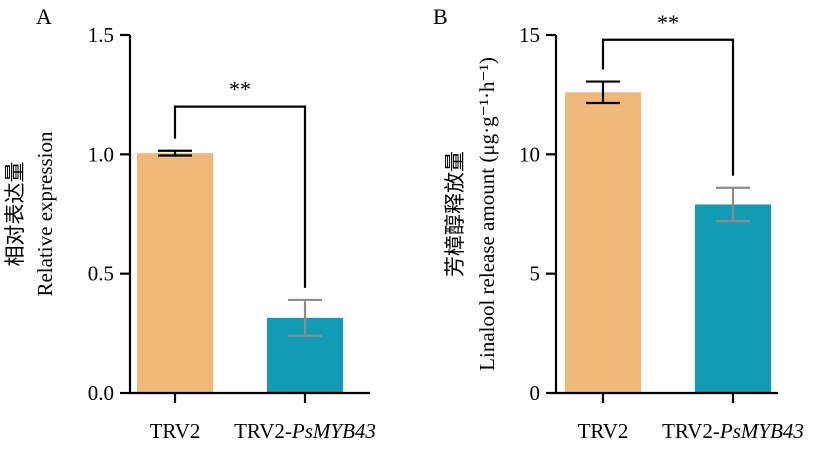  What do you see at coordinates (101, 274) in the screenshot?
I see `y-tick-label: 0.5` at bounding box center [101, 274].